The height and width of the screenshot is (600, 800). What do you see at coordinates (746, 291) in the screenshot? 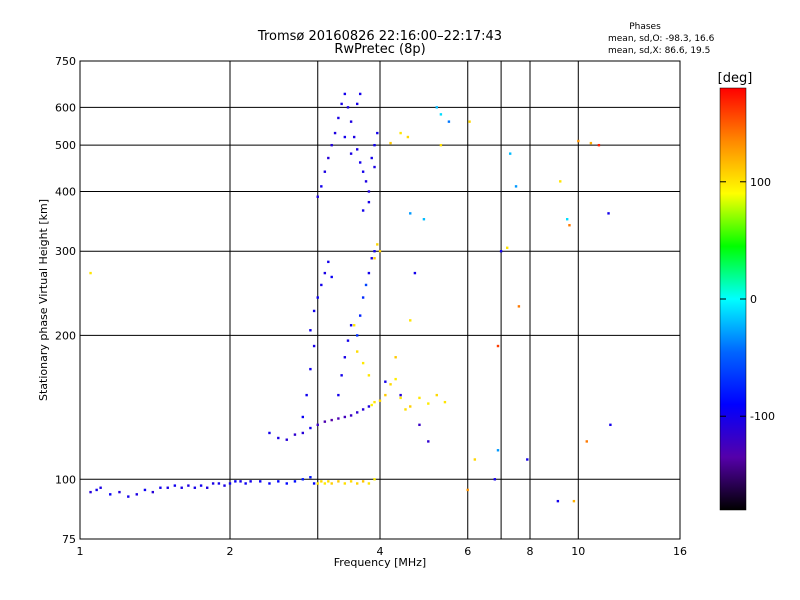
I see `colorbar: [deg] 100 0 -100` at bounding box center [746, 291].